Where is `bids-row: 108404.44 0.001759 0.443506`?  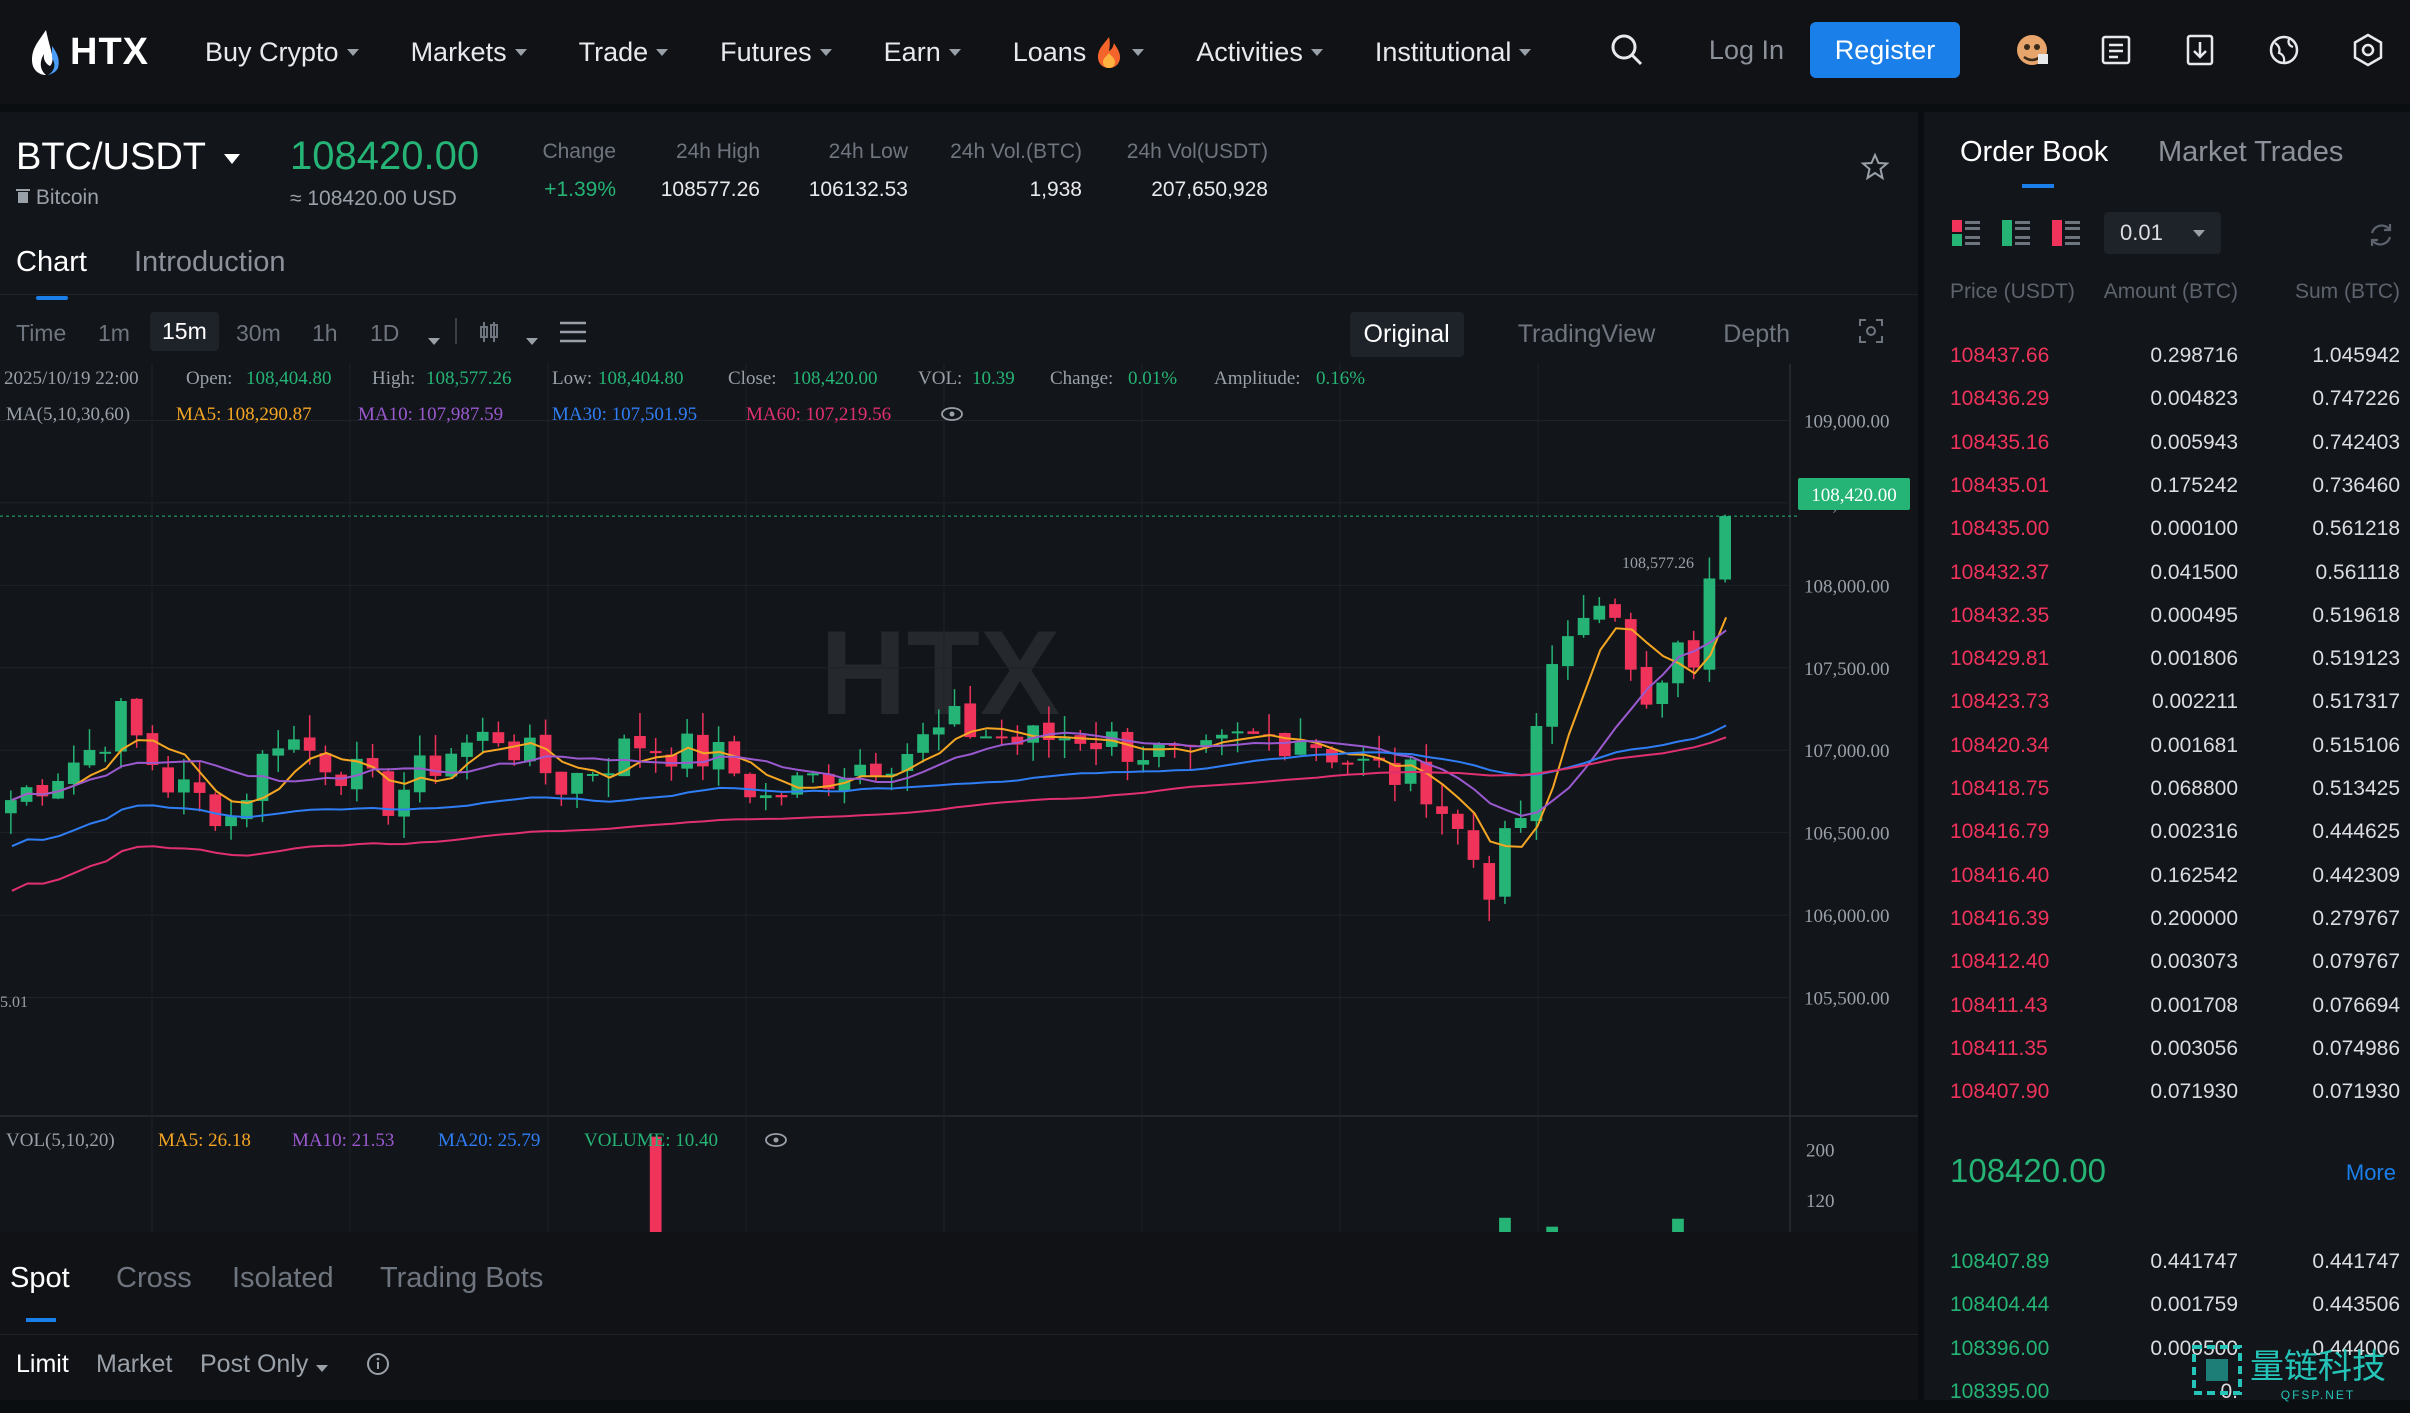 bids-row: 108404.44 0.001759 0.443506 is located at coordinates (2167, 1304).